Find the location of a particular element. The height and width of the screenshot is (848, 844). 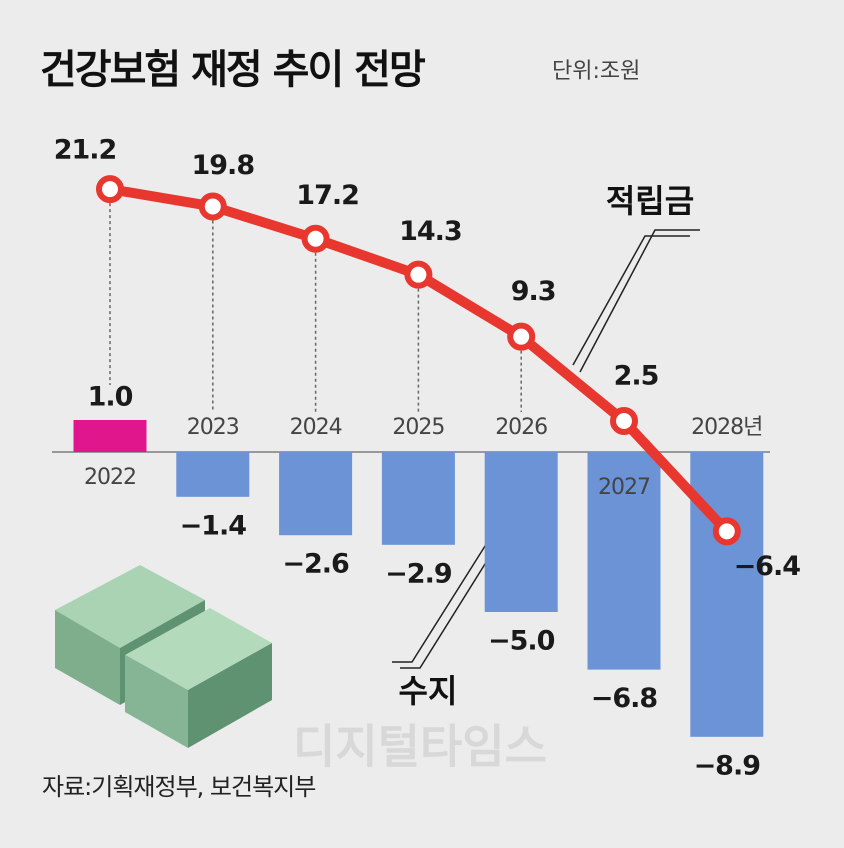

data-label: −2.6 is located at coordinates (315, 564).